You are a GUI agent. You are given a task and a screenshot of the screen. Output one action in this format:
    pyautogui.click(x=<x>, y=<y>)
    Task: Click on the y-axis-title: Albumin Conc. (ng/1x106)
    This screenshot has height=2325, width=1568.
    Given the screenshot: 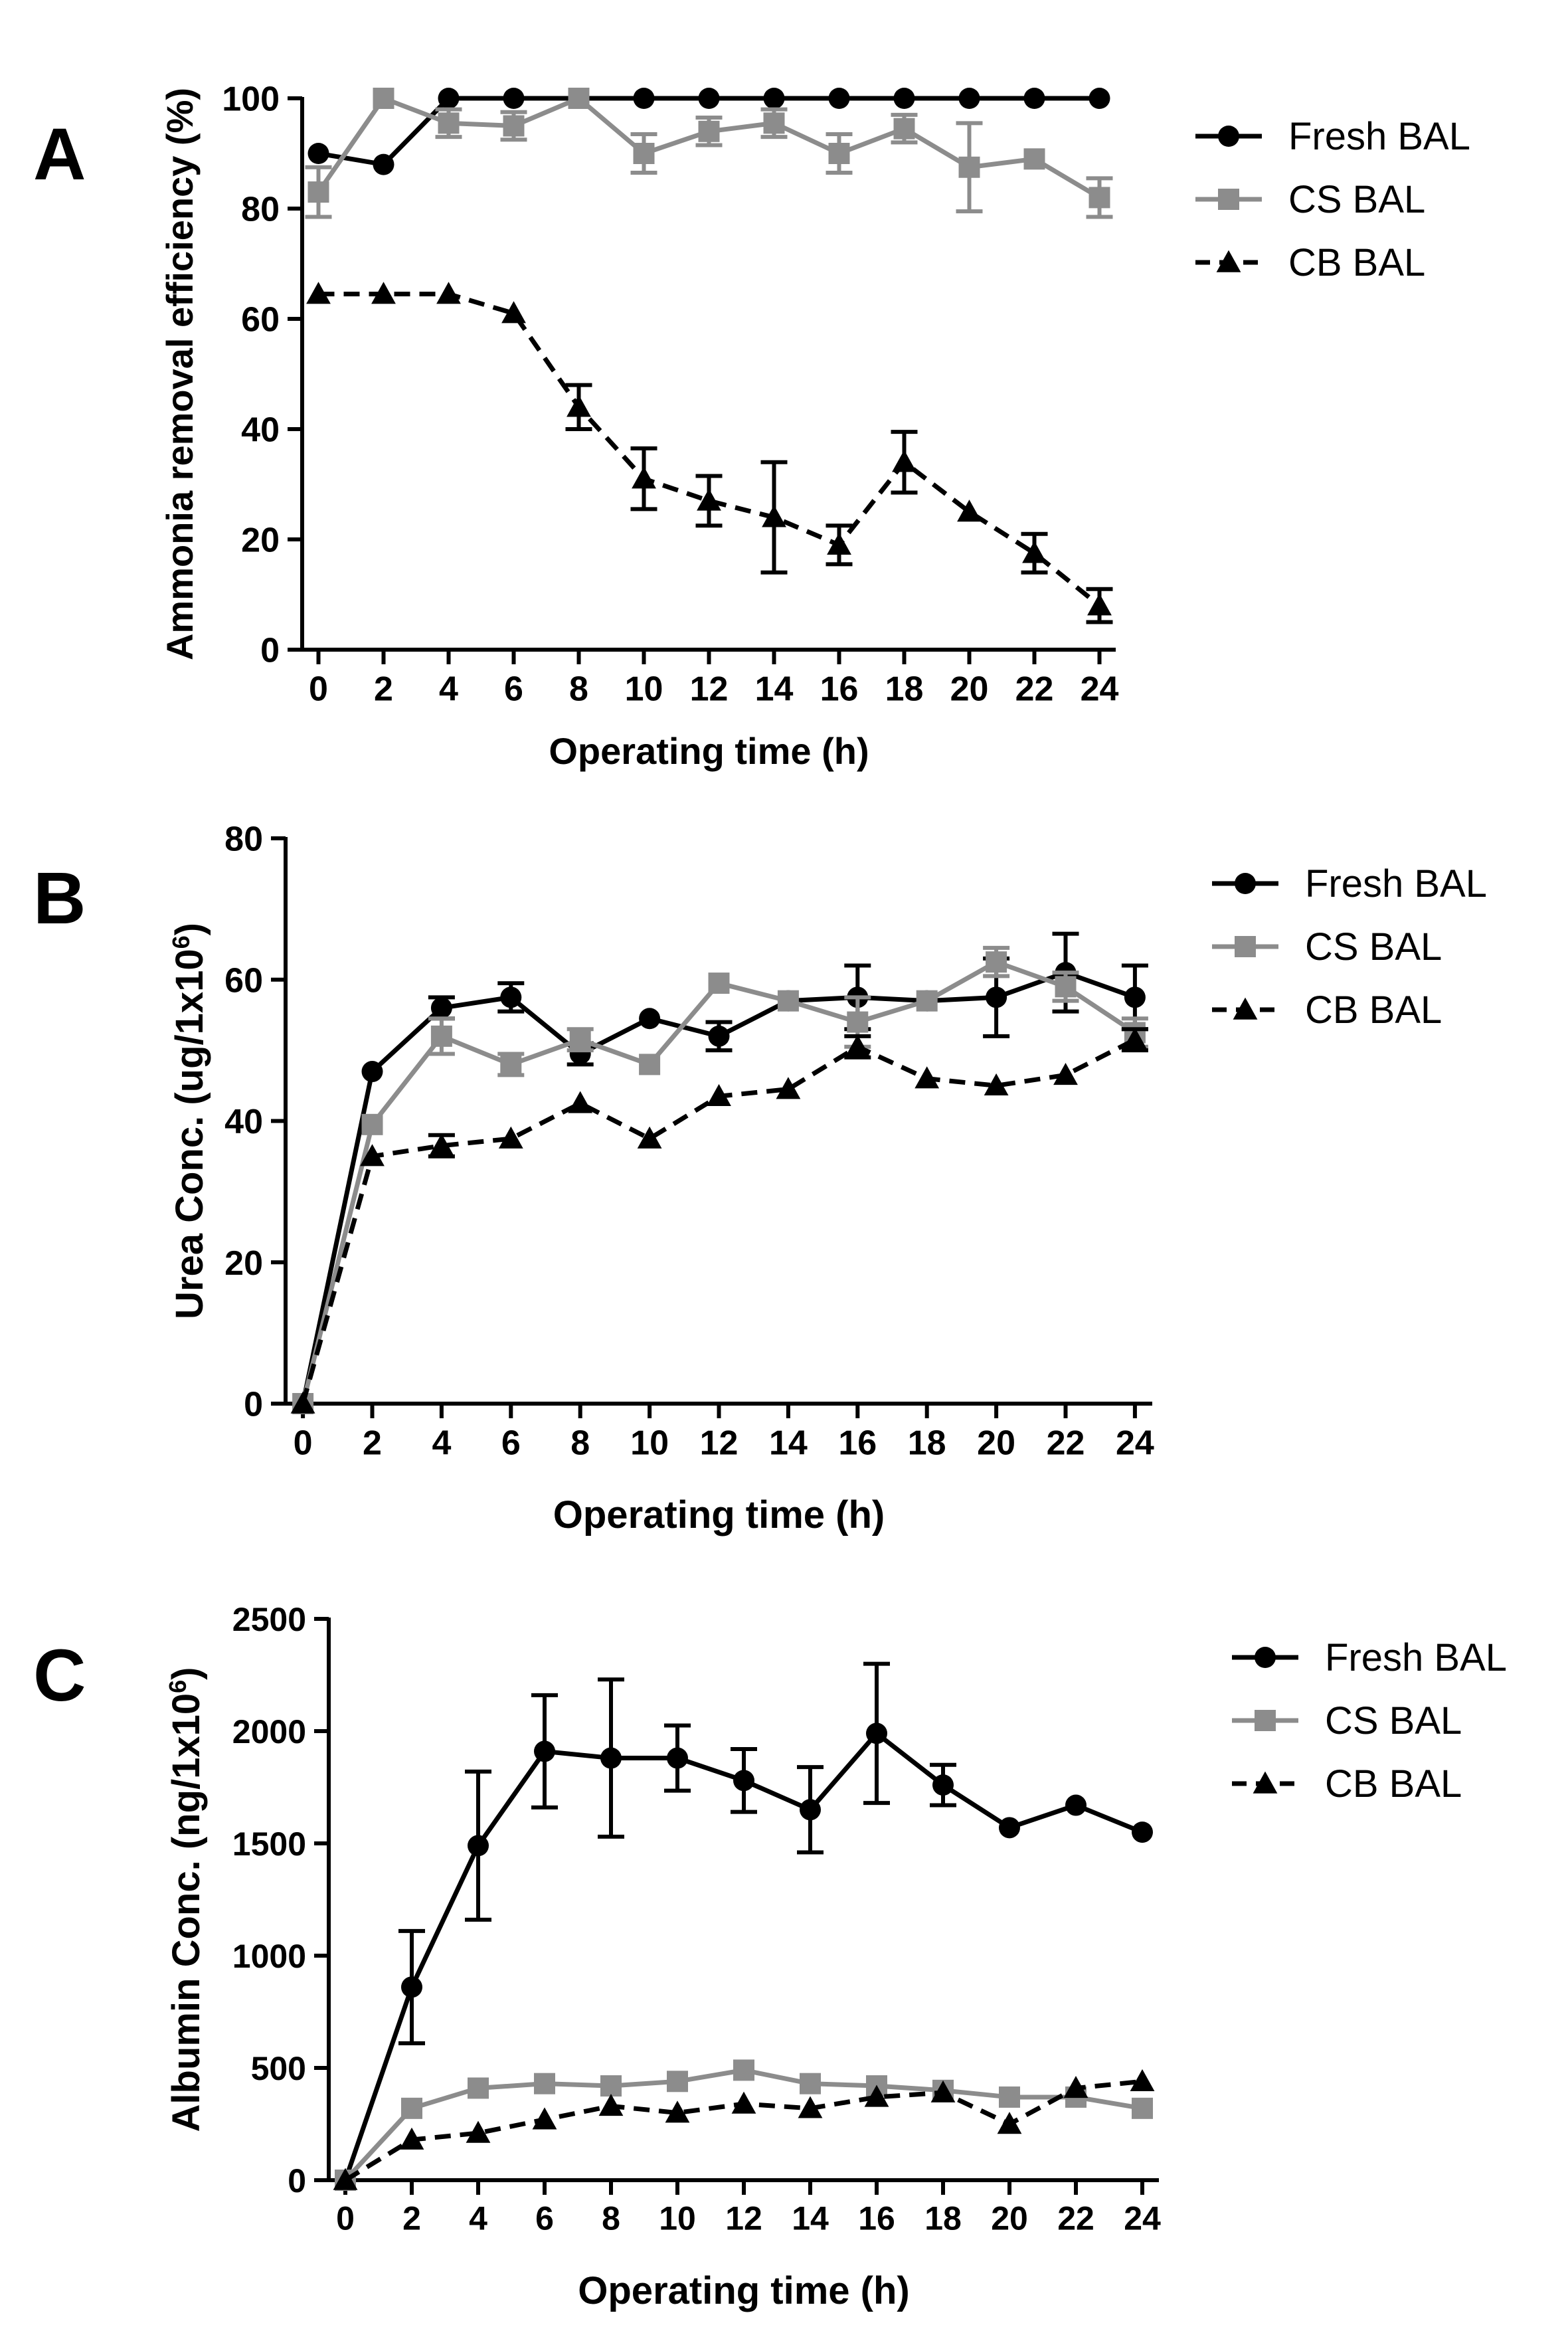 What is the action you would take?
    pyautogui.click(x=187, y=1899)
    